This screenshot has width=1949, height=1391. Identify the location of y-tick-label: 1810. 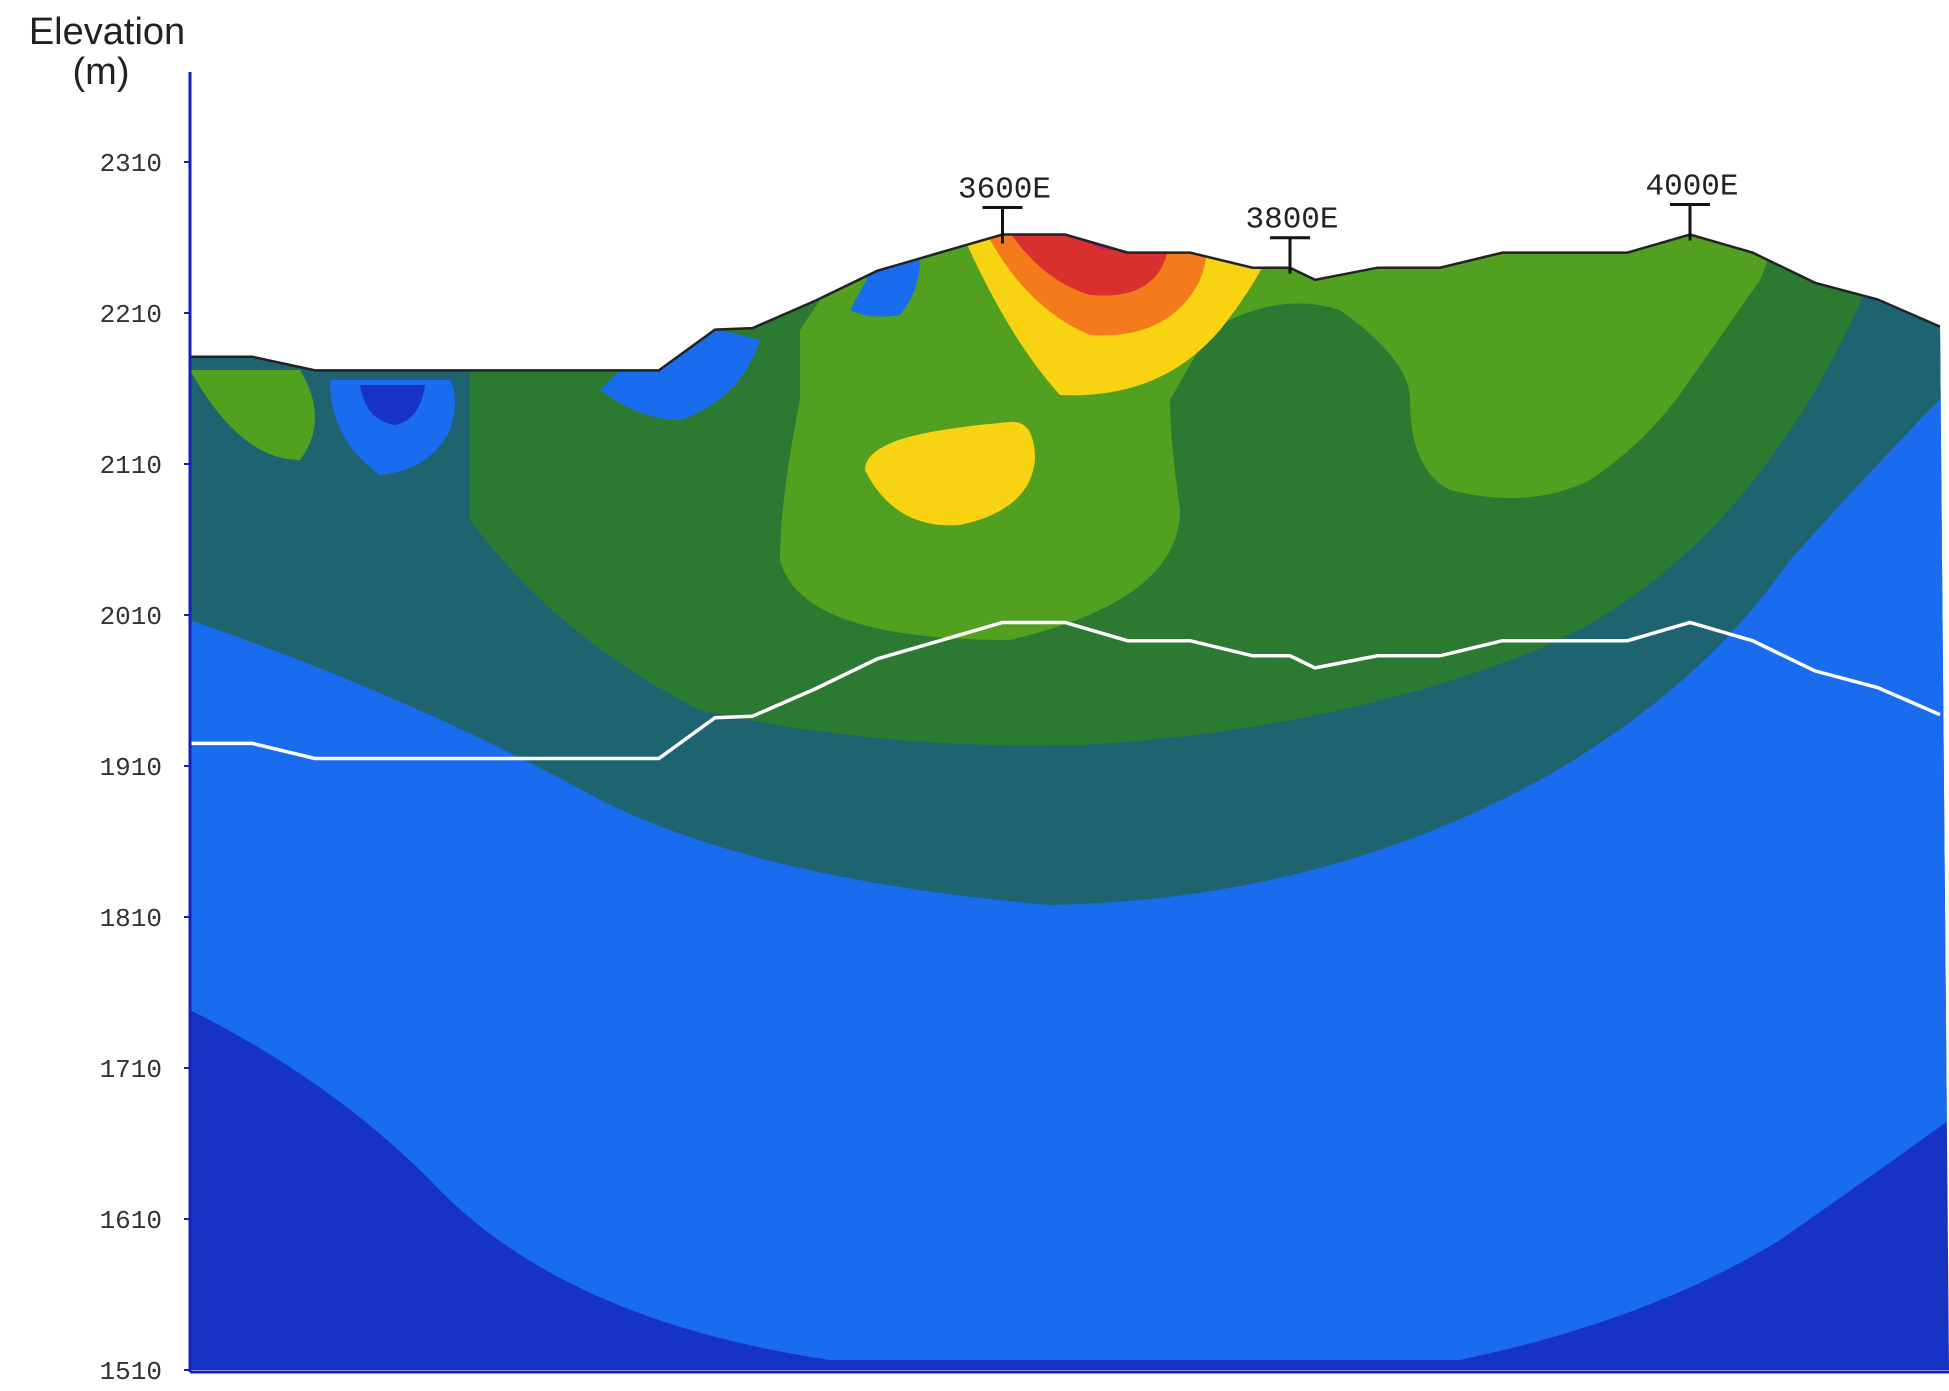
(131, 919).